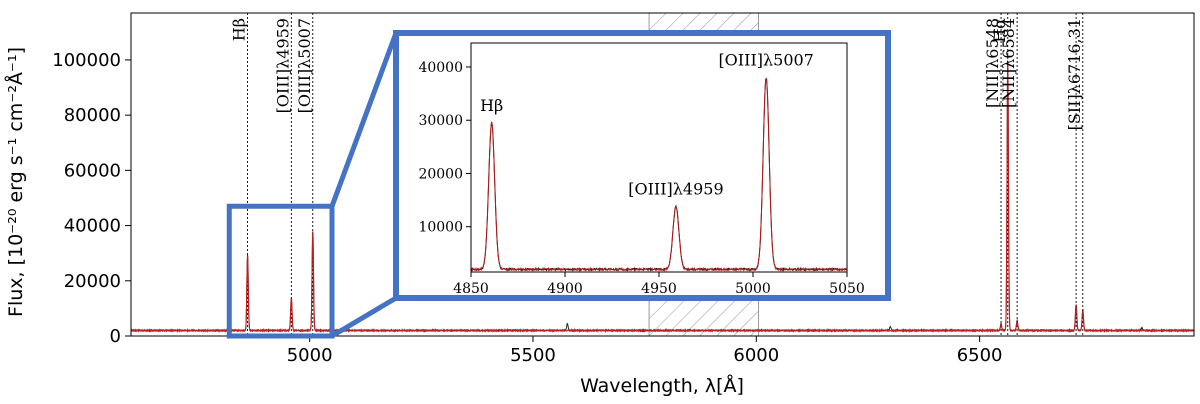 Image resolution: width=1200 pixels, height=404 pixels. What do you see at coordinates (15, 182) in the screenshot?
I see `y-axis-title: Flux, [10⁻²⁰ erg s⁻¹ cm⁻²Å⁻¹]` at bounding box center [15, 182].